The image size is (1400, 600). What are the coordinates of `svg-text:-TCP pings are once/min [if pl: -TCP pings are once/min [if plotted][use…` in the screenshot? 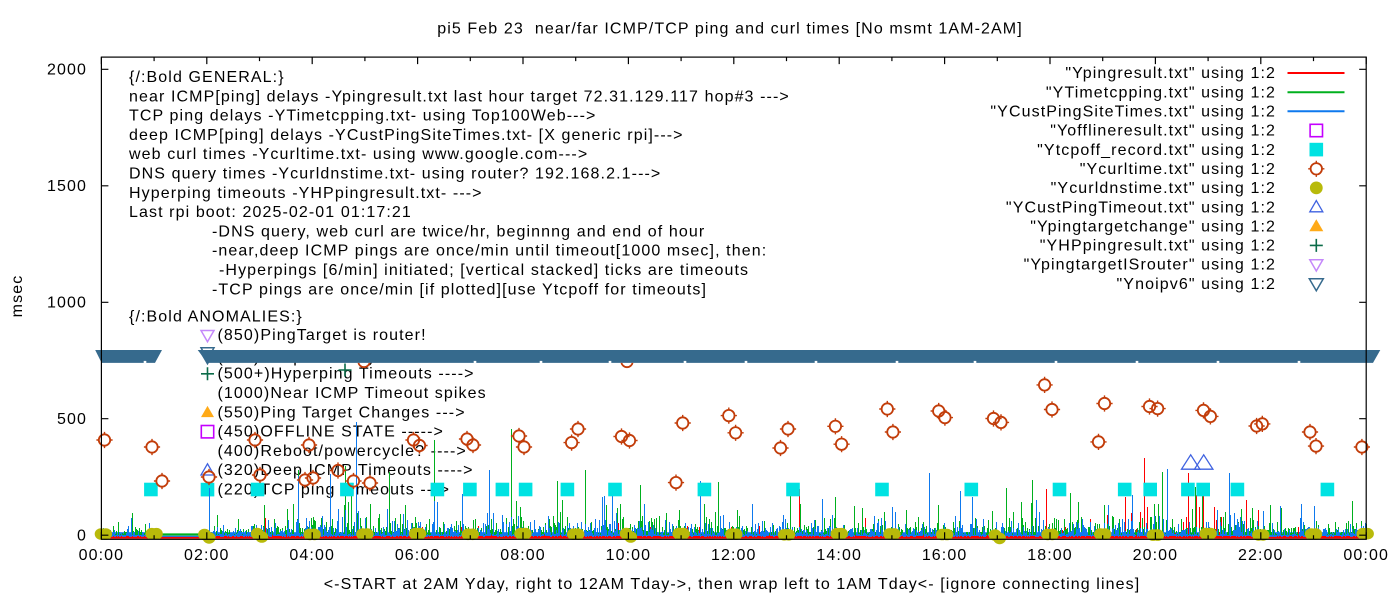 It's located at (459, 289).